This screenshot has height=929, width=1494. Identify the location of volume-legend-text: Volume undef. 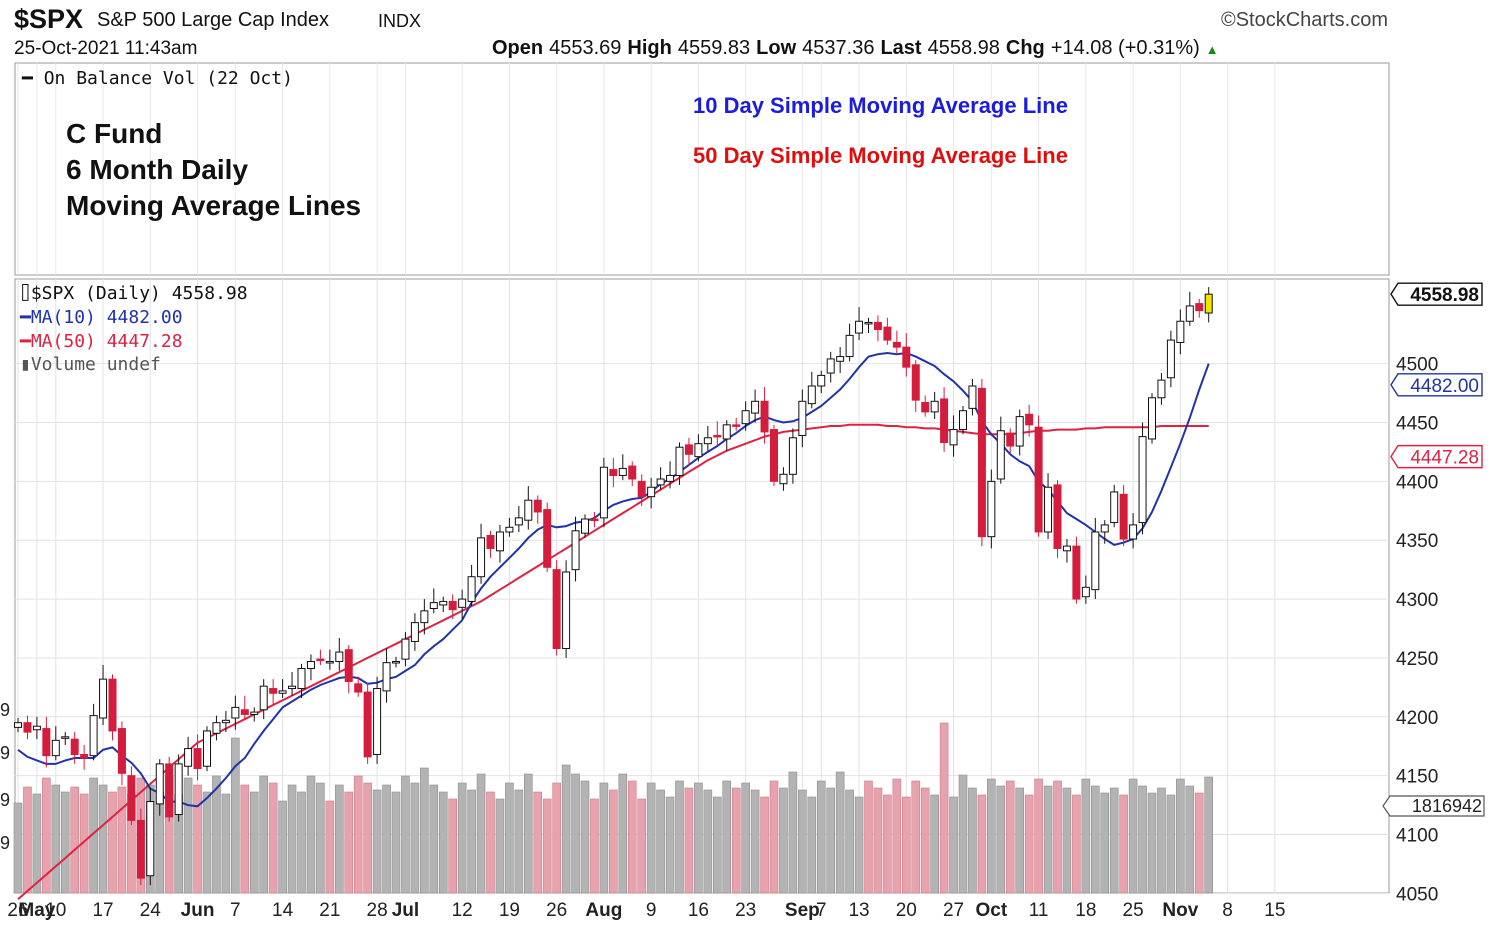
(95, 364).